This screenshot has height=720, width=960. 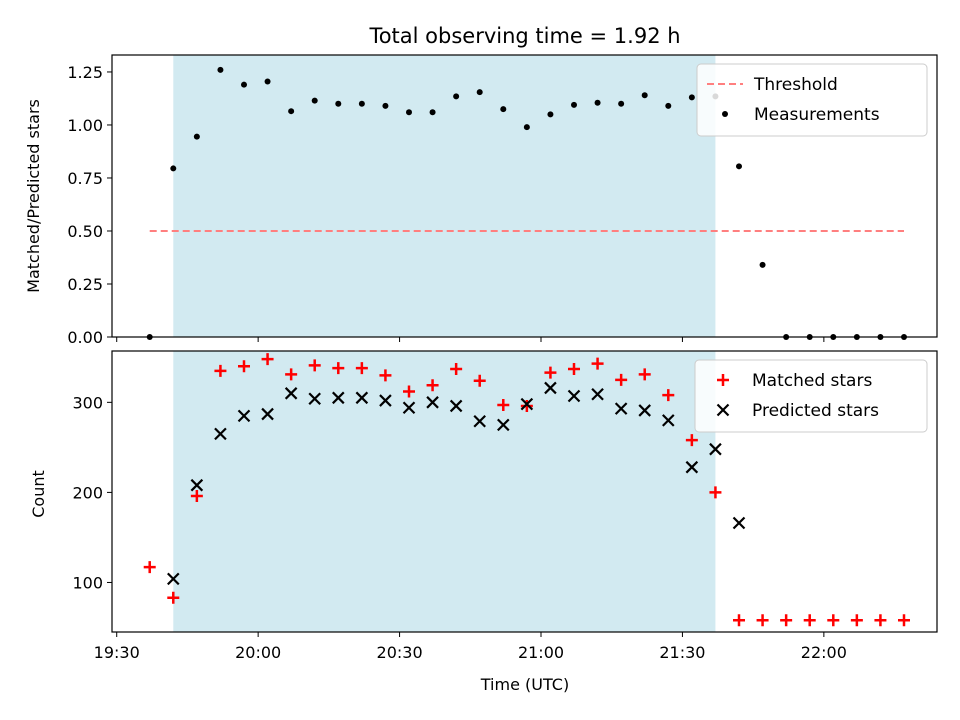 I want to click on x-tick-label: 22:00, so click(x=824, y=652).